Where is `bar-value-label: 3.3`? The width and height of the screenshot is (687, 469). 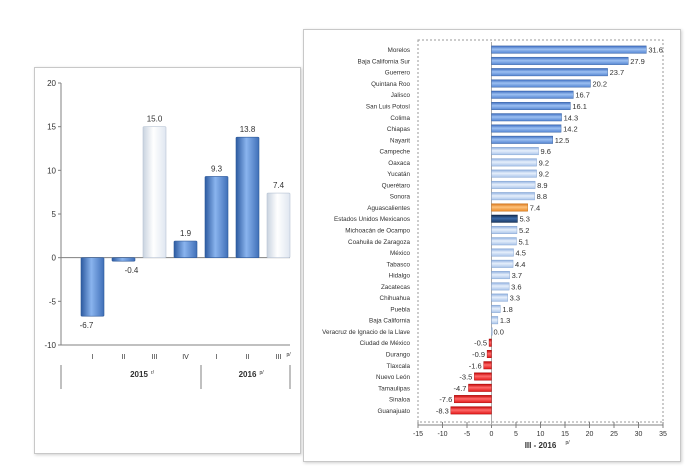 bar-value-label: 3.3 is located at coordinates (515, 298).